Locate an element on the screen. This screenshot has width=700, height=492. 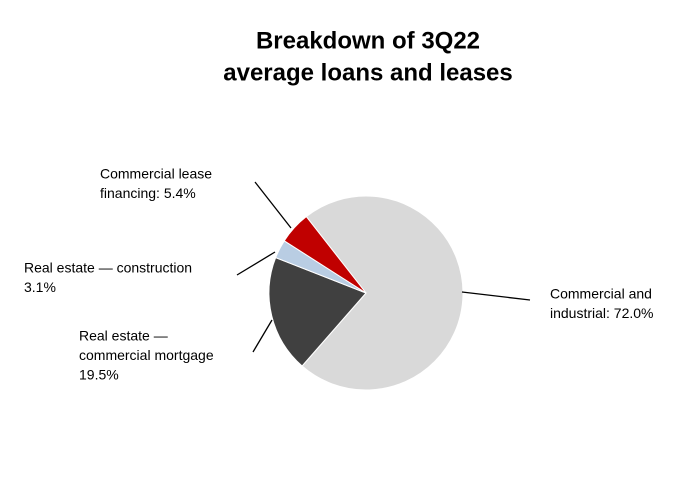
data-label: 3.1% is located at coordinates (40, 287).